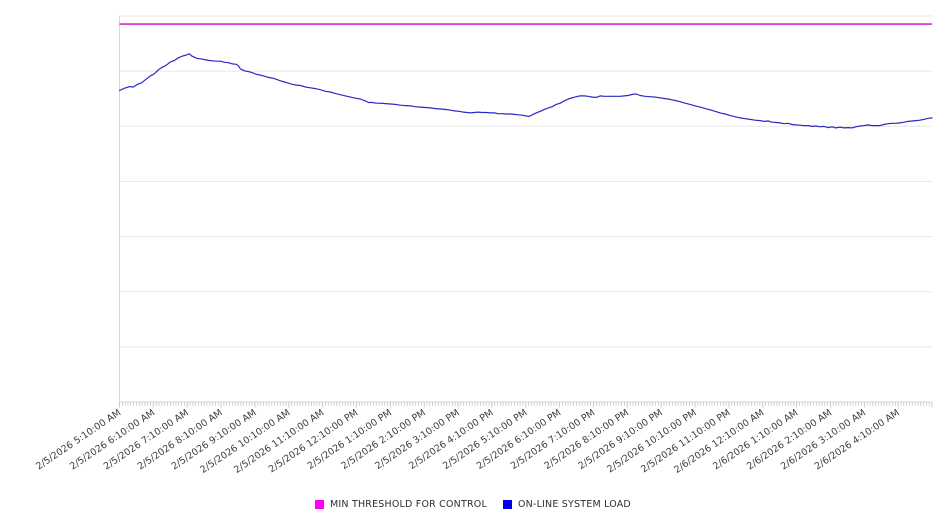 The width and height of the screenshot is (946, 526). I want to click on threshold-legend-swatch-icon, so click(320, 504).